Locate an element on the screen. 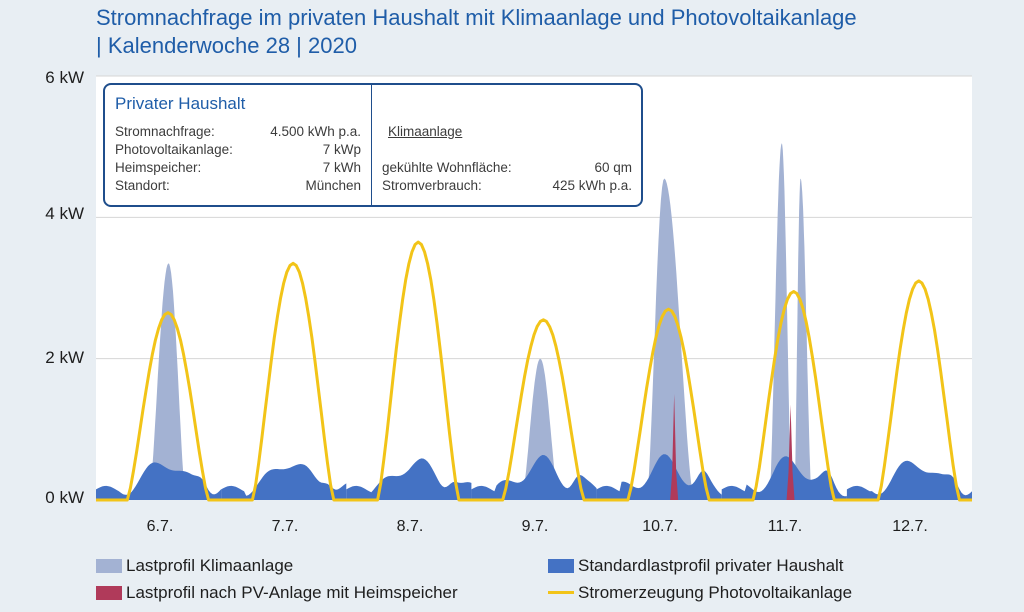 Image resolution: width=1024 pixels, height=612 pixels. info-row-pv: Photovoltaikanlage: 7 kWp is located at coordinates (238, 150).